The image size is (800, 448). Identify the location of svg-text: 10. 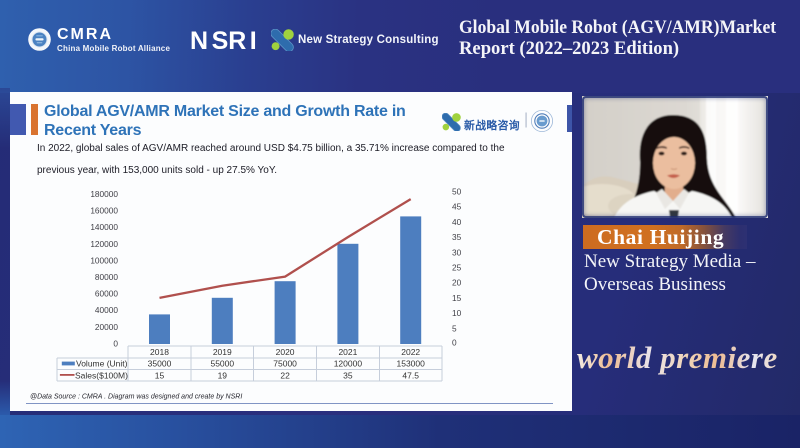
(457, 313).